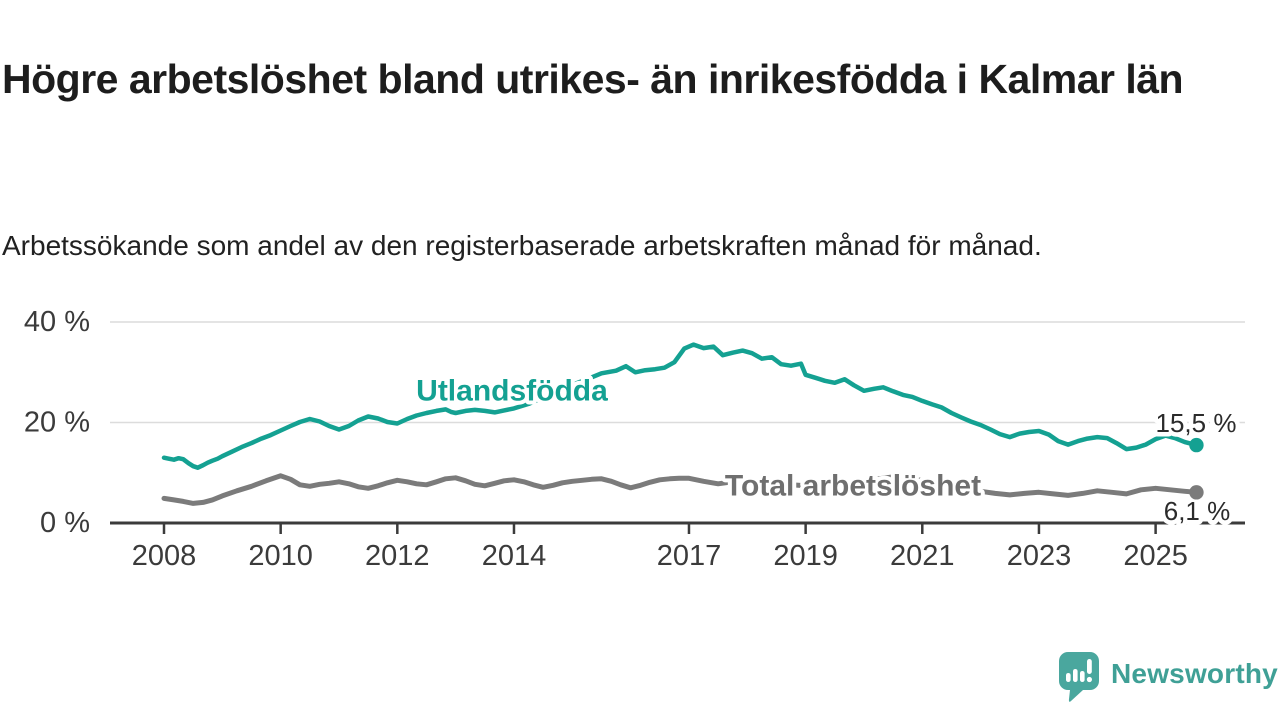 The height and width of the screenshot is (720, 1280). What do you see at coordinates (1196, 445) in the screenshot?
I see `end-dot-utlandsfodda` at bounding box center [1196, 445].